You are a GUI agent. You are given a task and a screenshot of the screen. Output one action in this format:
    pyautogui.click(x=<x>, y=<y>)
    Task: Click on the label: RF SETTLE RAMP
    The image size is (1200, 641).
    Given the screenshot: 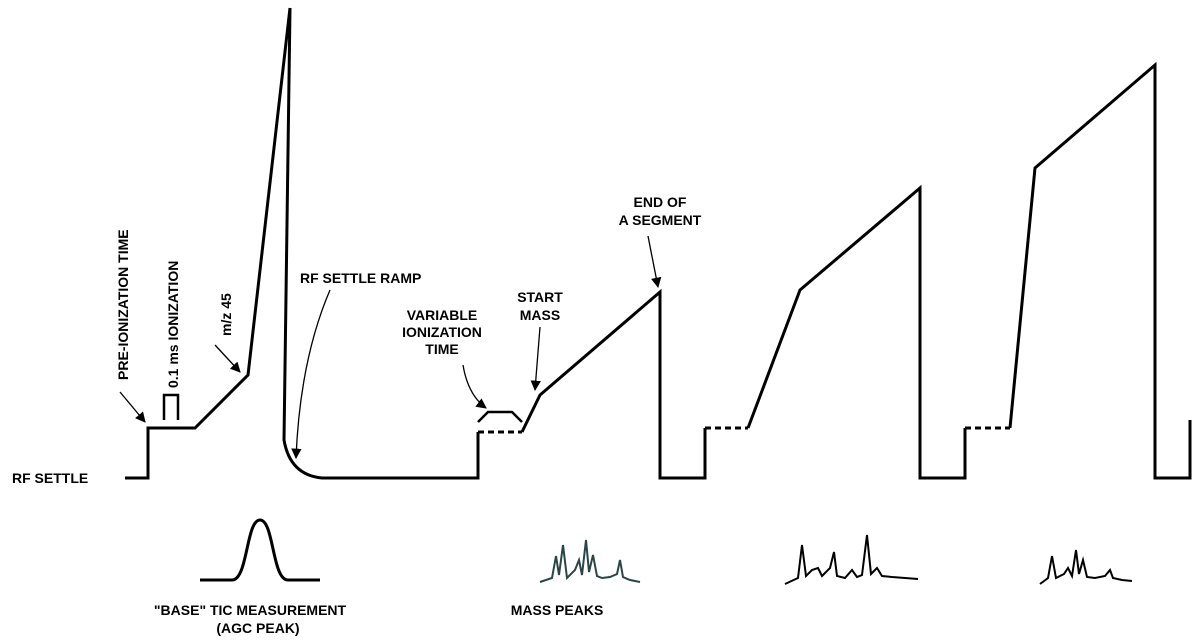 What is the action you would take?
    pyautogui.click(x=360, y=278)
    